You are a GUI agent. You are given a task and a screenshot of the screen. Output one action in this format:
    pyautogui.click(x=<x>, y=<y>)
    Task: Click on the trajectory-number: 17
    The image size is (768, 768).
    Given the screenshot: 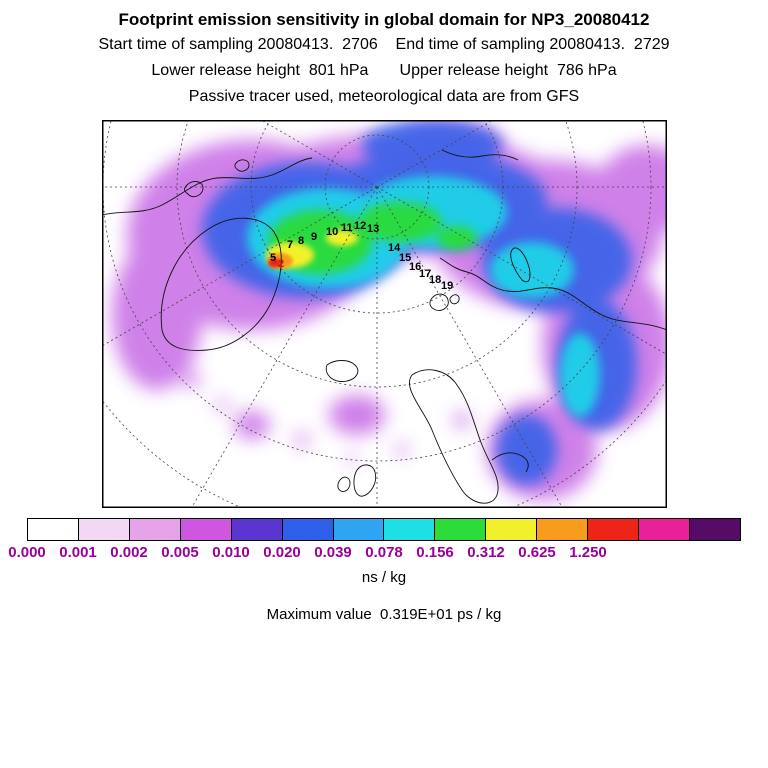 What is the action you would take?
    pyautogui.click(x=425, y=274)
    